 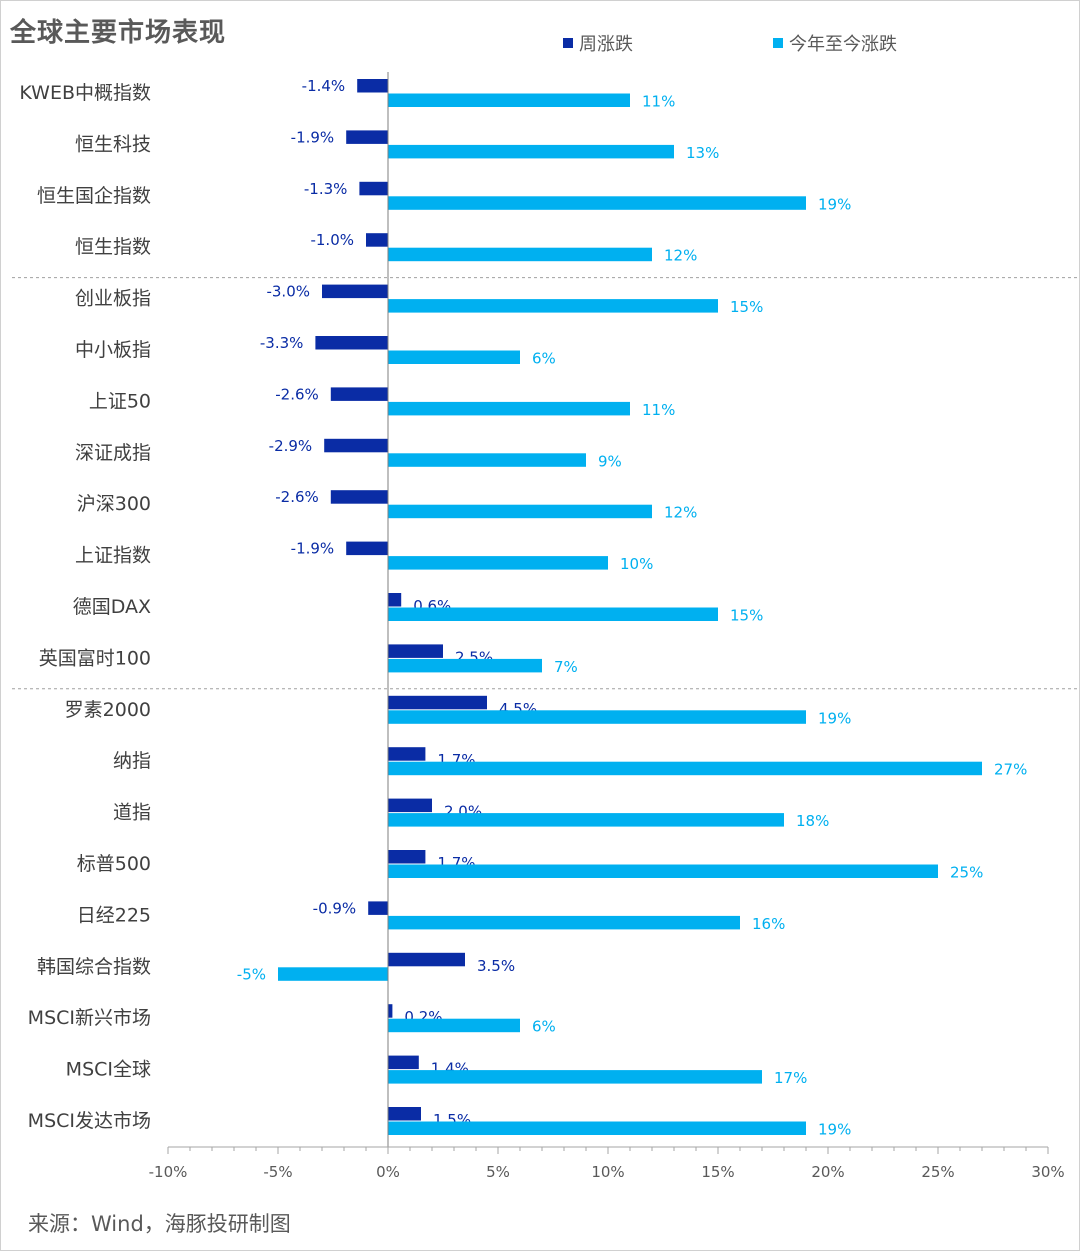 What do you see at coordinates (94, 196) in the screenshot?
I see `category-label: 恒生国企指数` at bounding box center [94, 196].